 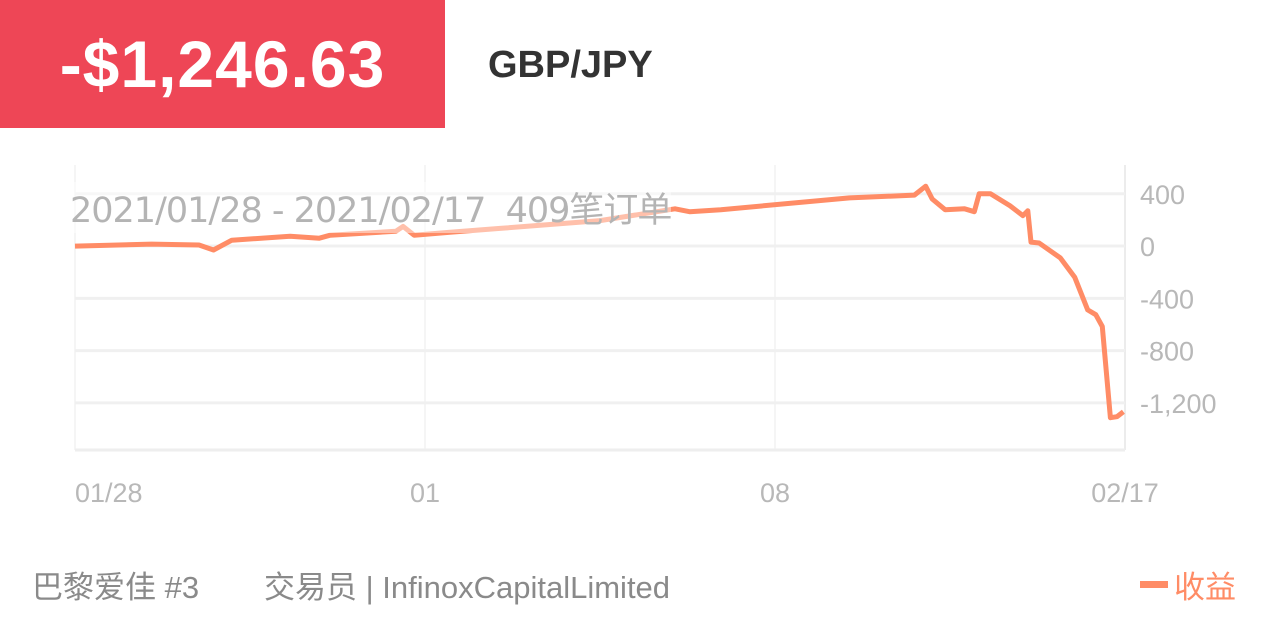 I want to click on symbol-title: GBP/JPY, so click(x=570, y=65).